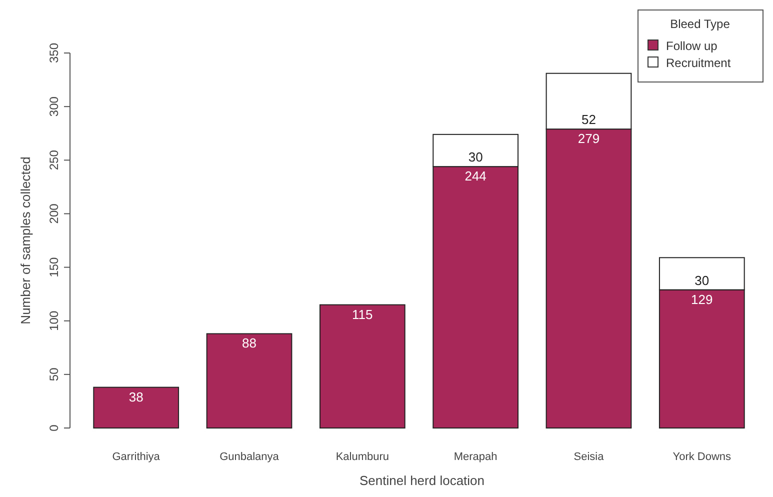 The height and width of the screenshot is (497, 773). I want to click on x-tick-label: Garrithiya, so click(136, 457).